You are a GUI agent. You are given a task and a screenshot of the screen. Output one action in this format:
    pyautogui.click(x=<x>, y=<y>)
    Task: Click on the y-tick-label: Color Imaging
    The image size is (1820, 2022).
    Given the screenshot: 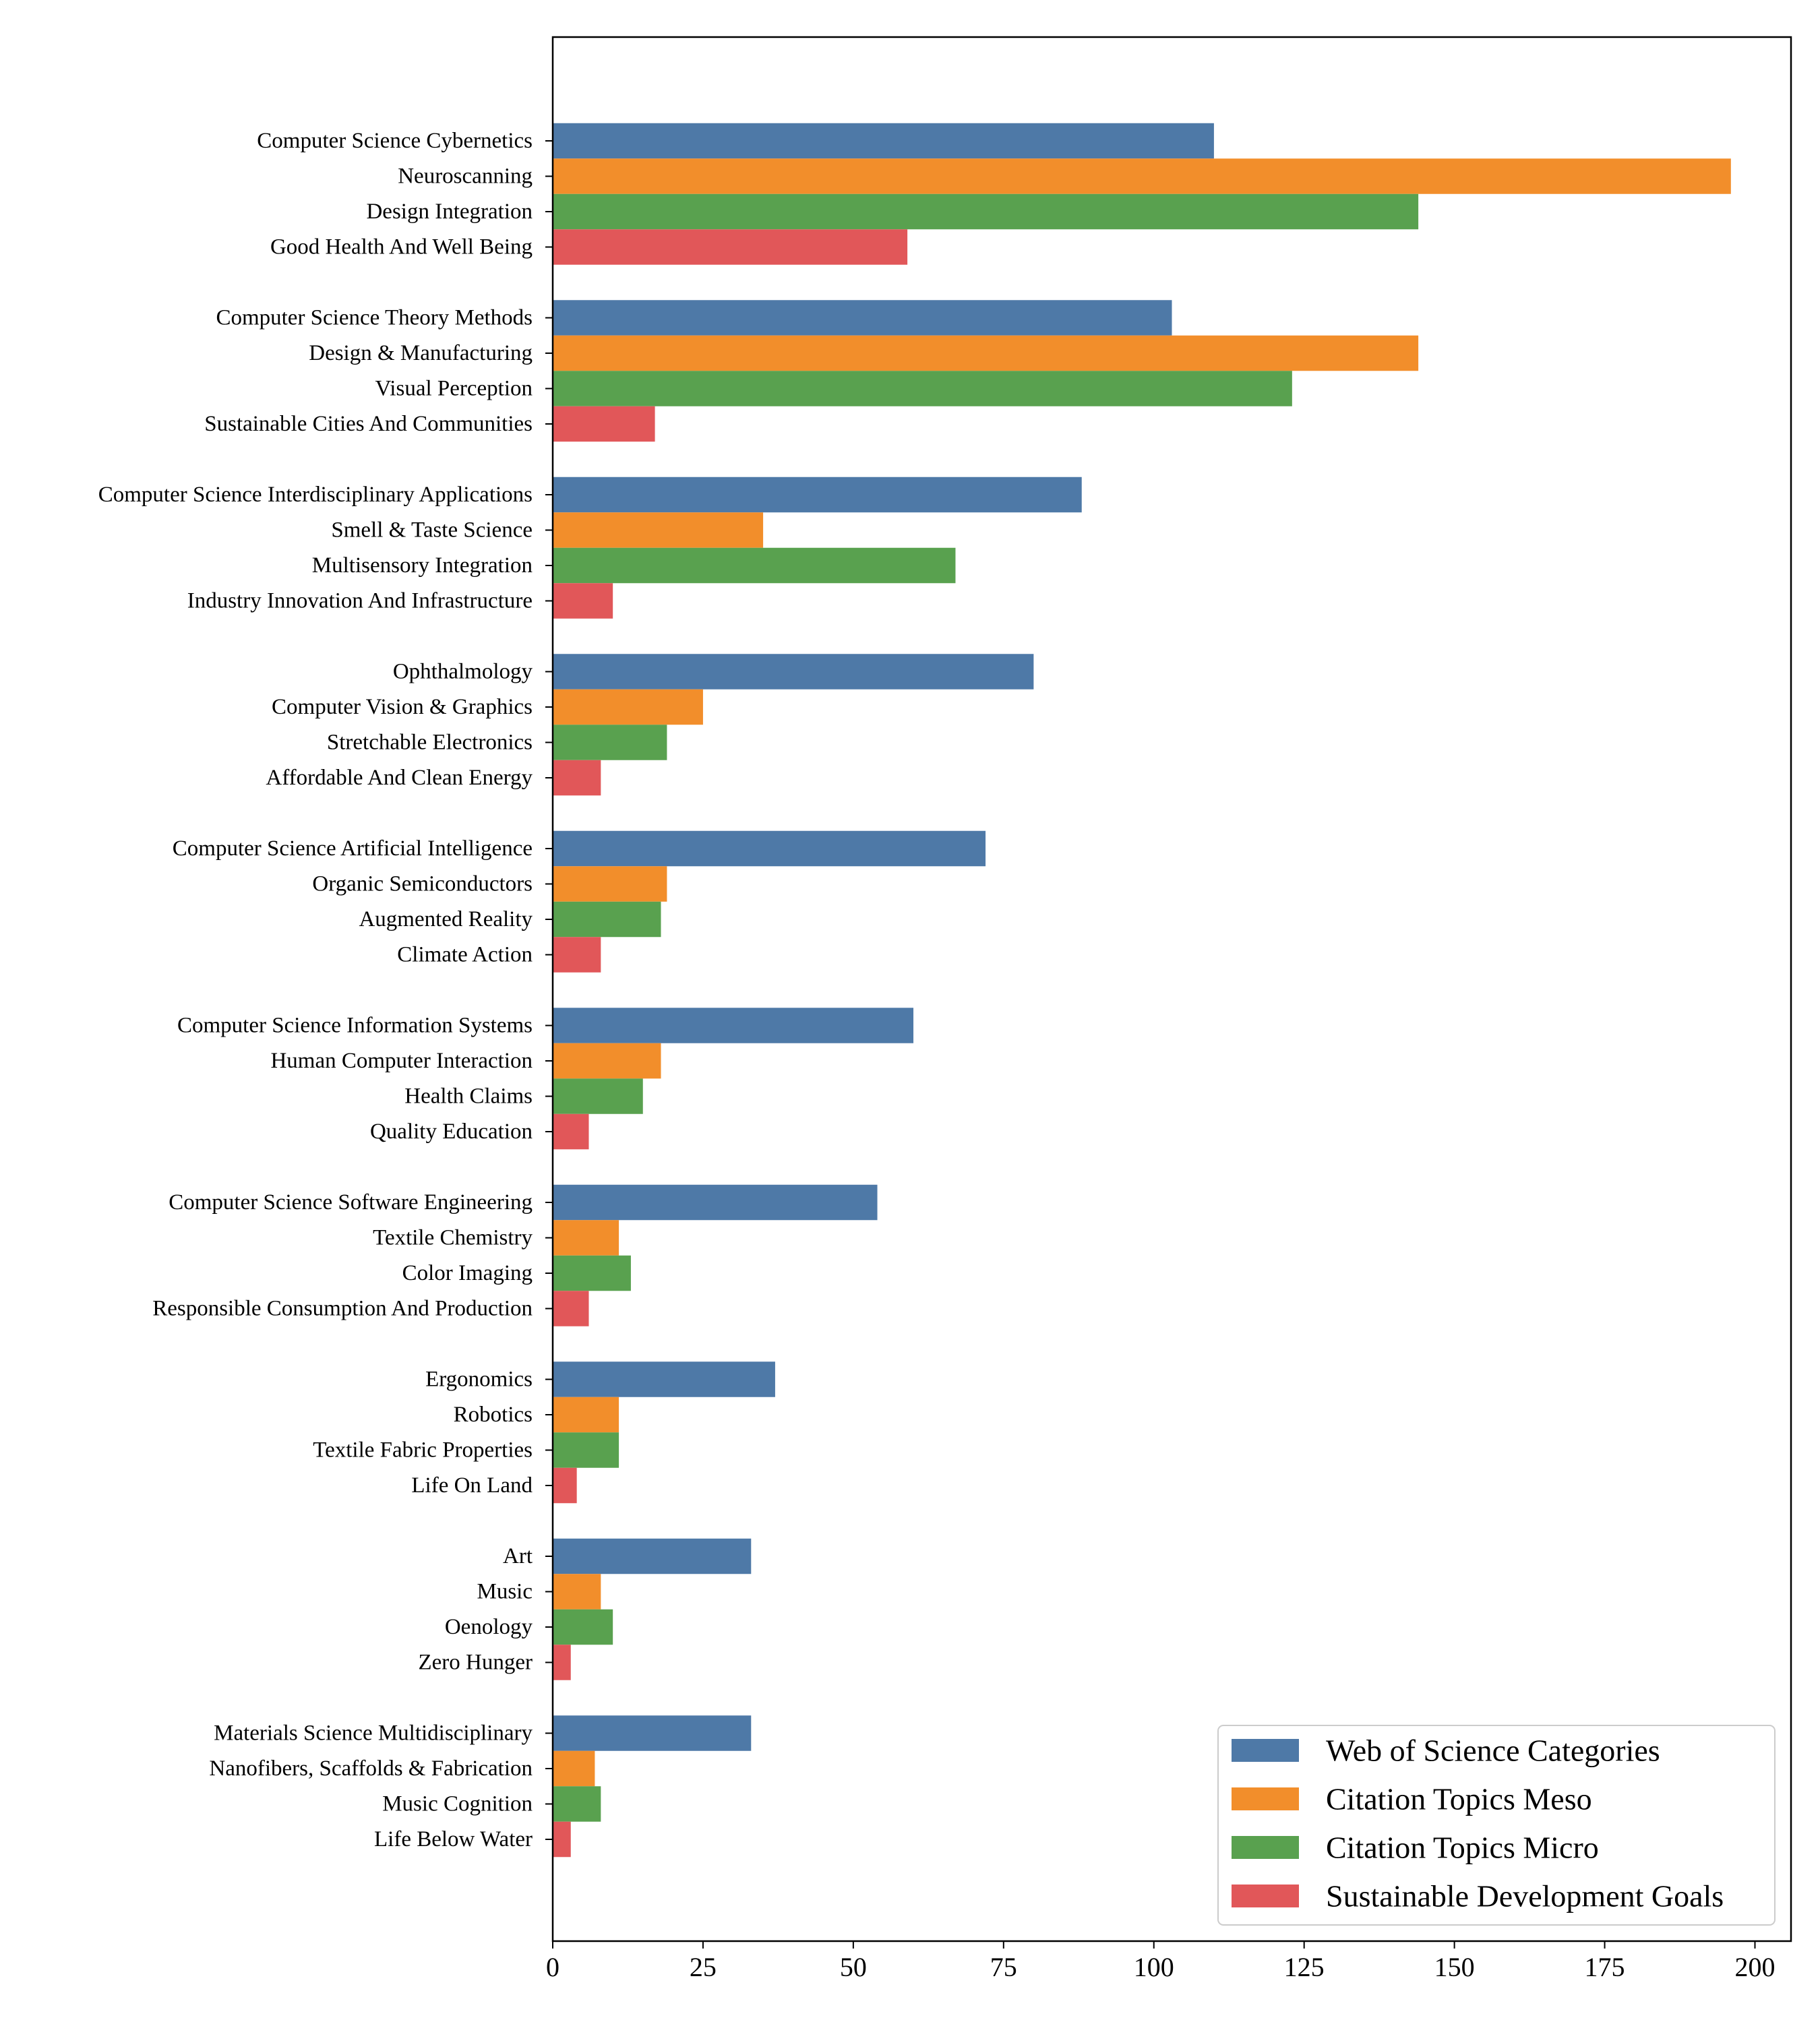 What is the action you would take?
    pyautogui.click(x=467, y=1273)
    